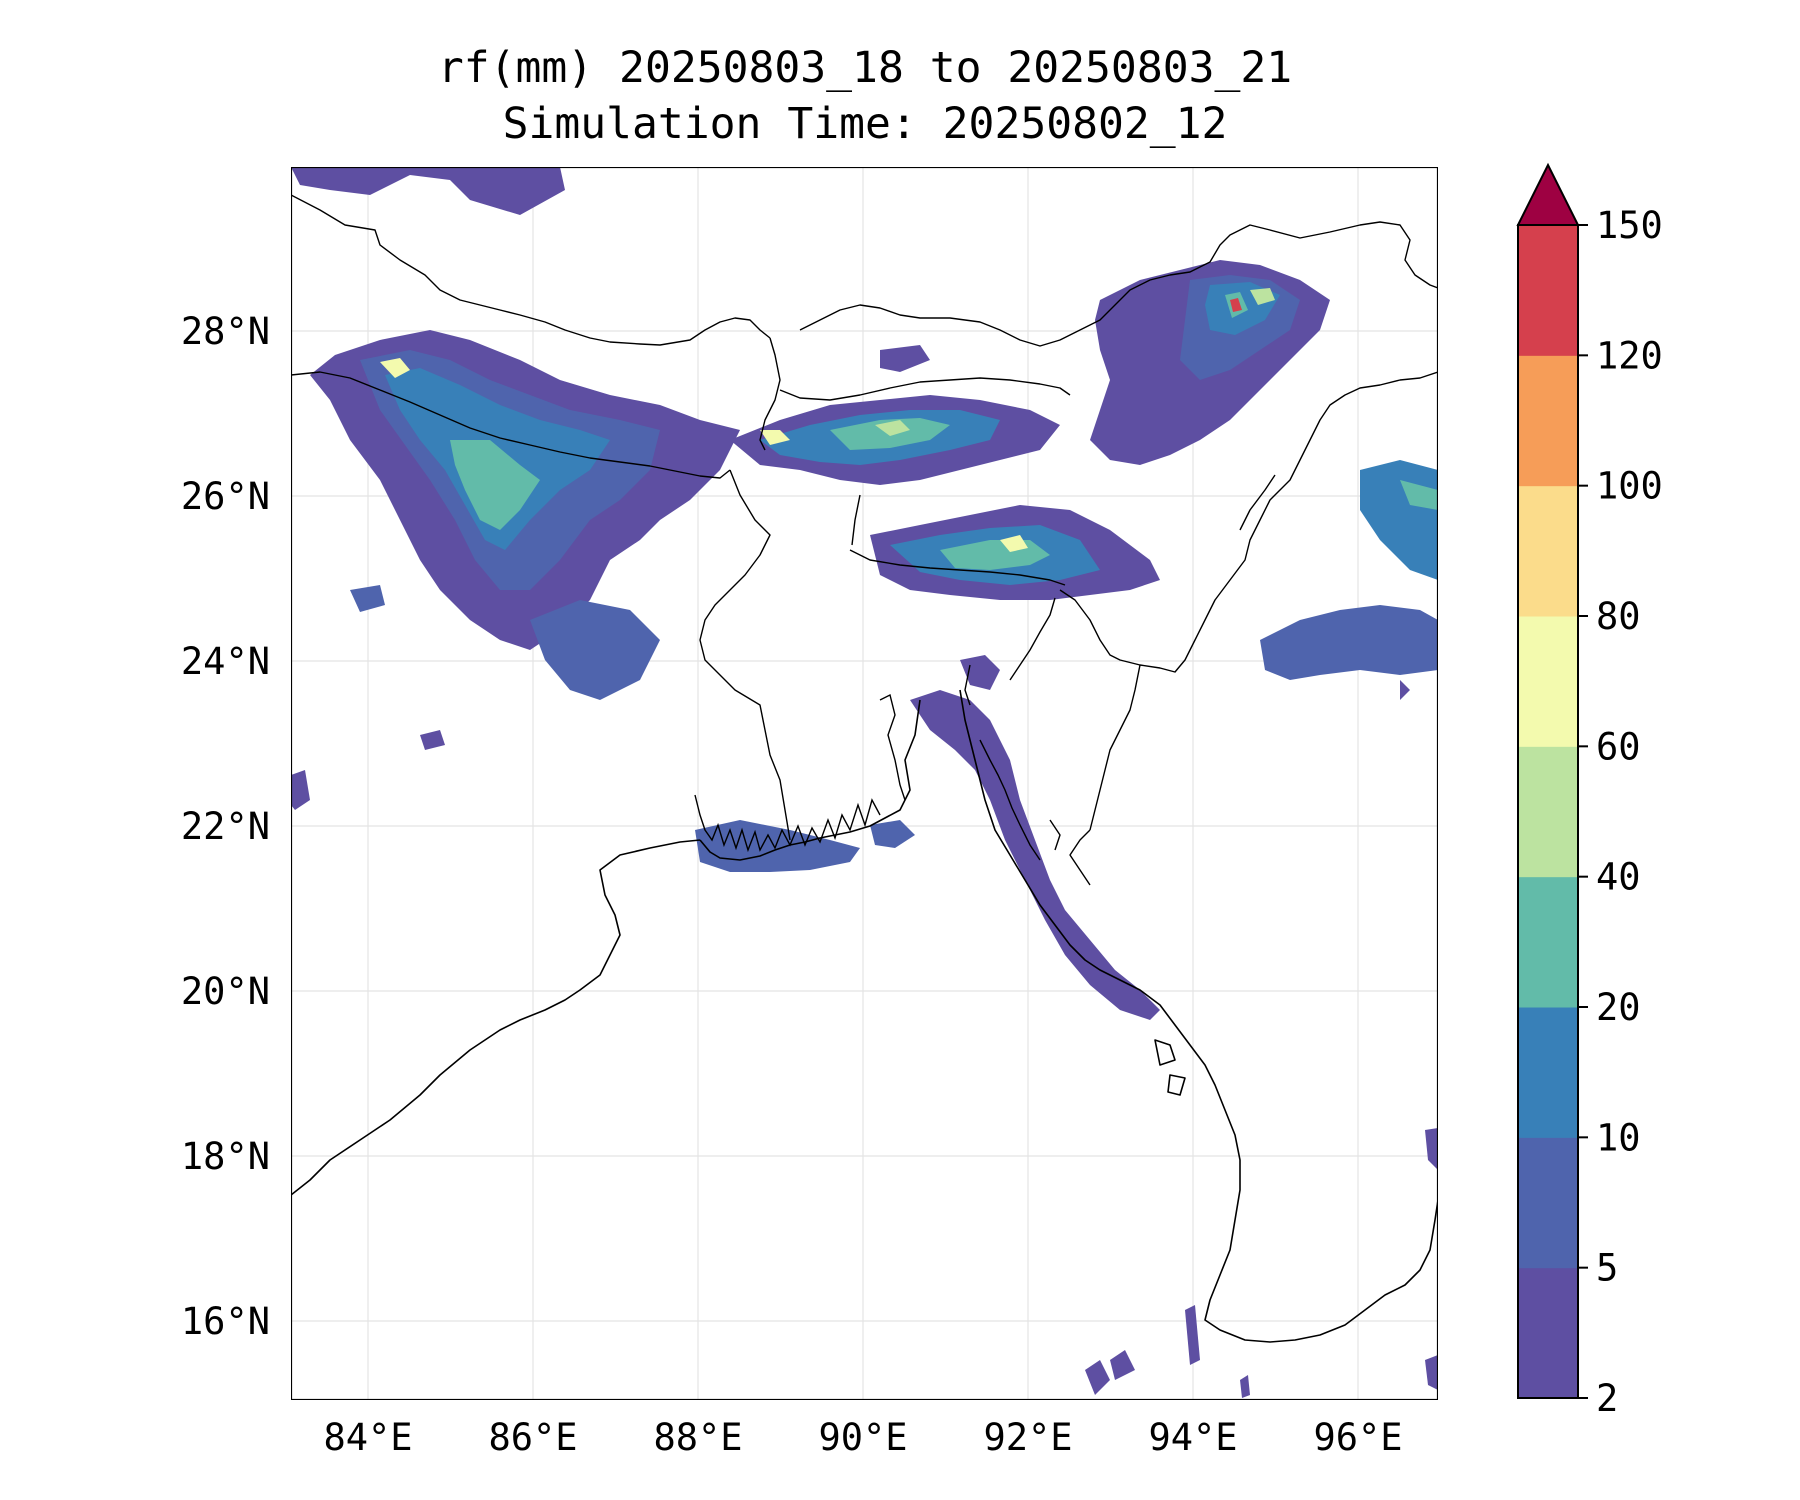  I want to click on title-line-1: rf(mm) 20250803_18 to 20250803_21, so click(865, 68).